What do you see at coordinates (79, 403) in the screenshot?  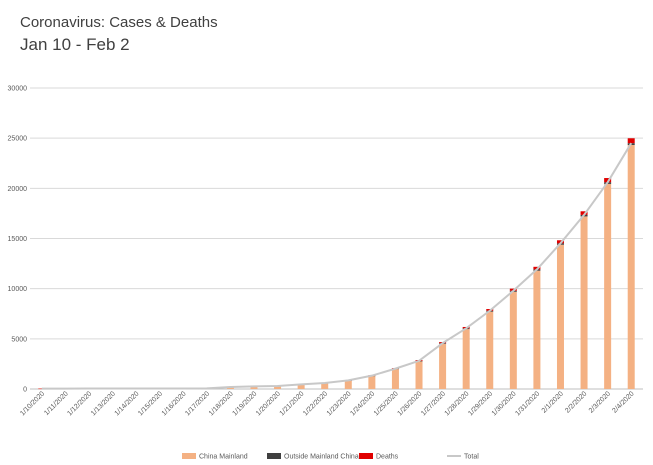 I see `x-tick-label: 1/12/2020` at bounding box center [79, 403].